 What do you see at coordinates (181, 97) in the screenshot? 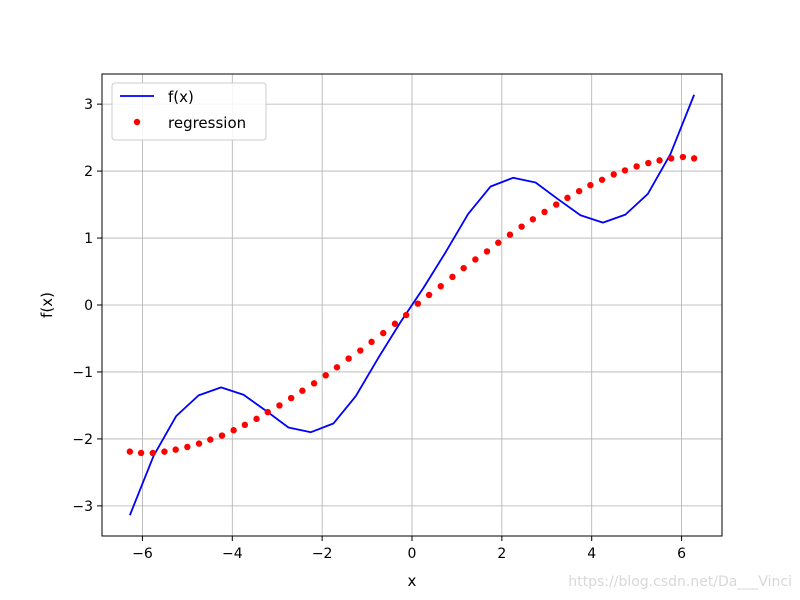
I see `legend-label-fx: f(x)` at bounding box center [181, 97].